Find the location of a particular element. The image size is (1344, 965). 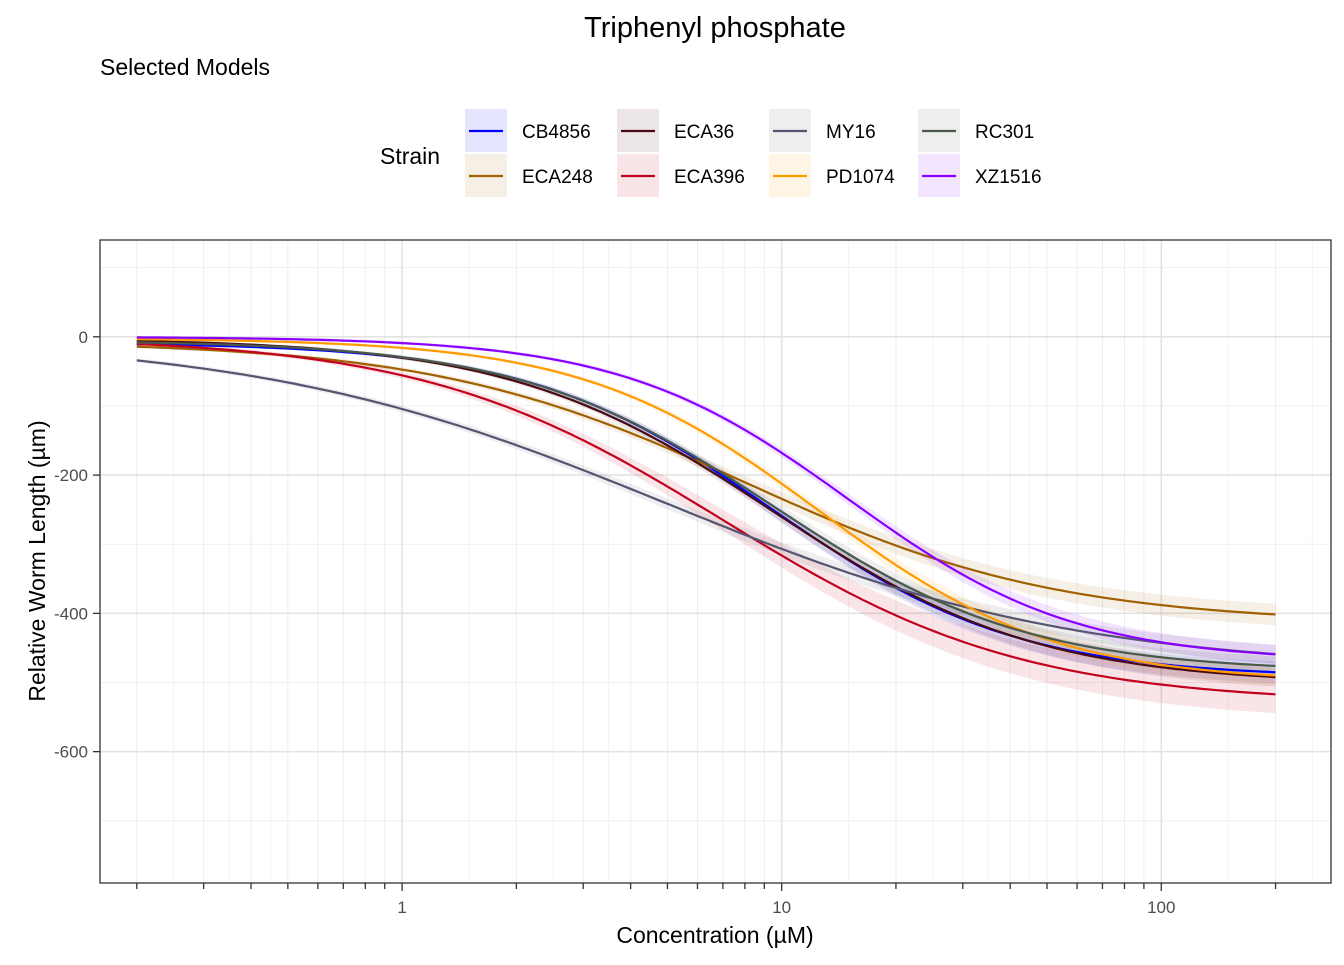

x-axis-tick-labels: 1 10 100 is located at coordinates (786, 907).